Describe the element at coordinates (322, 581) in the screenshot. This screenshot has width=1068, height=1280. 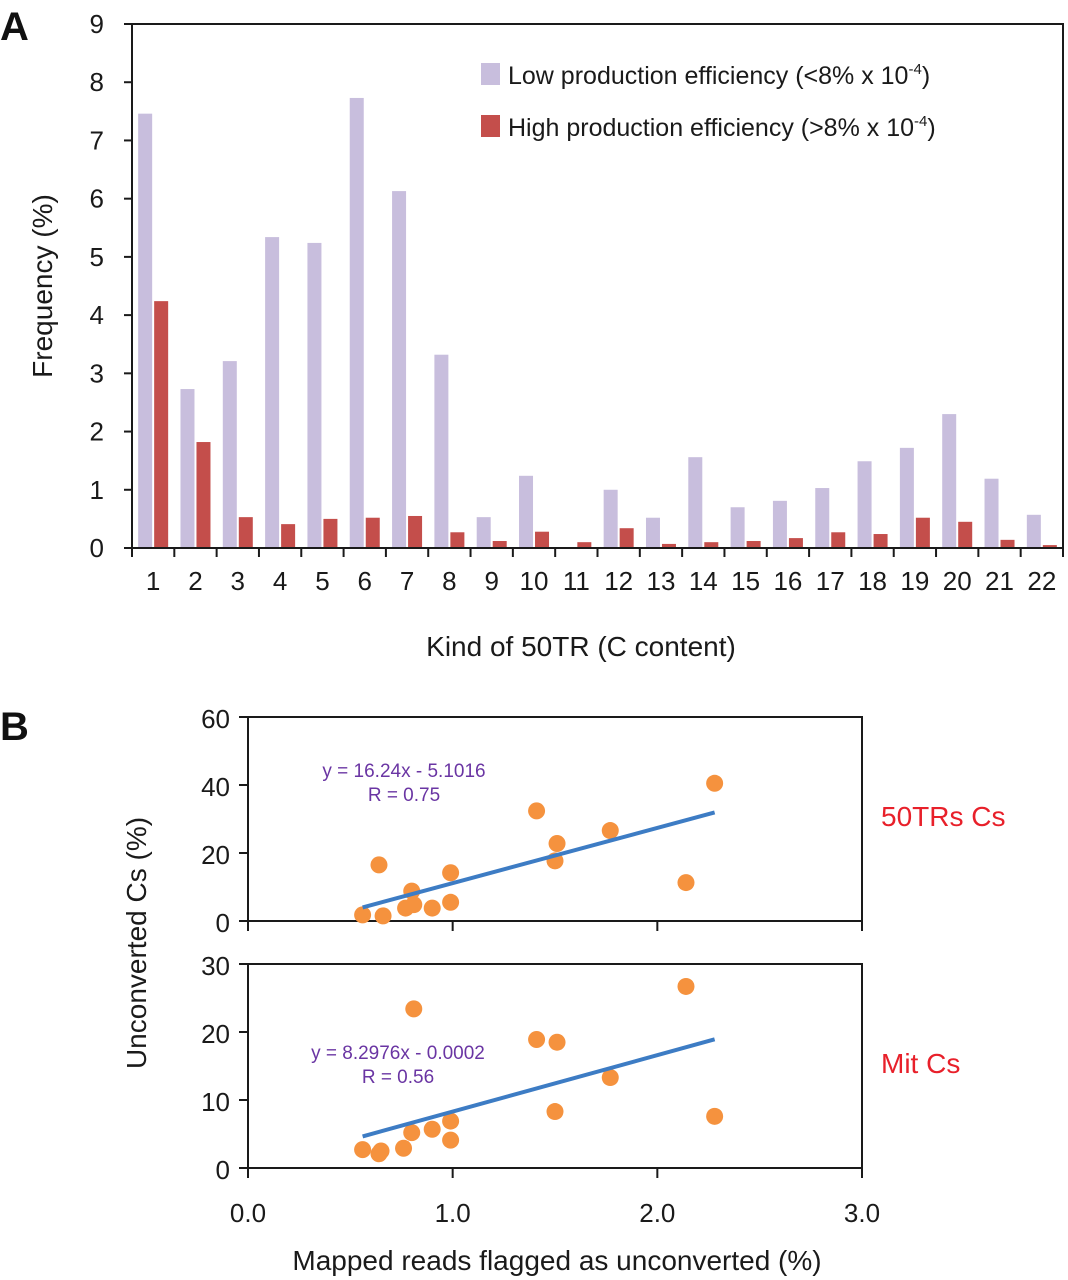
I see `x-tick-label: 5` at that location.